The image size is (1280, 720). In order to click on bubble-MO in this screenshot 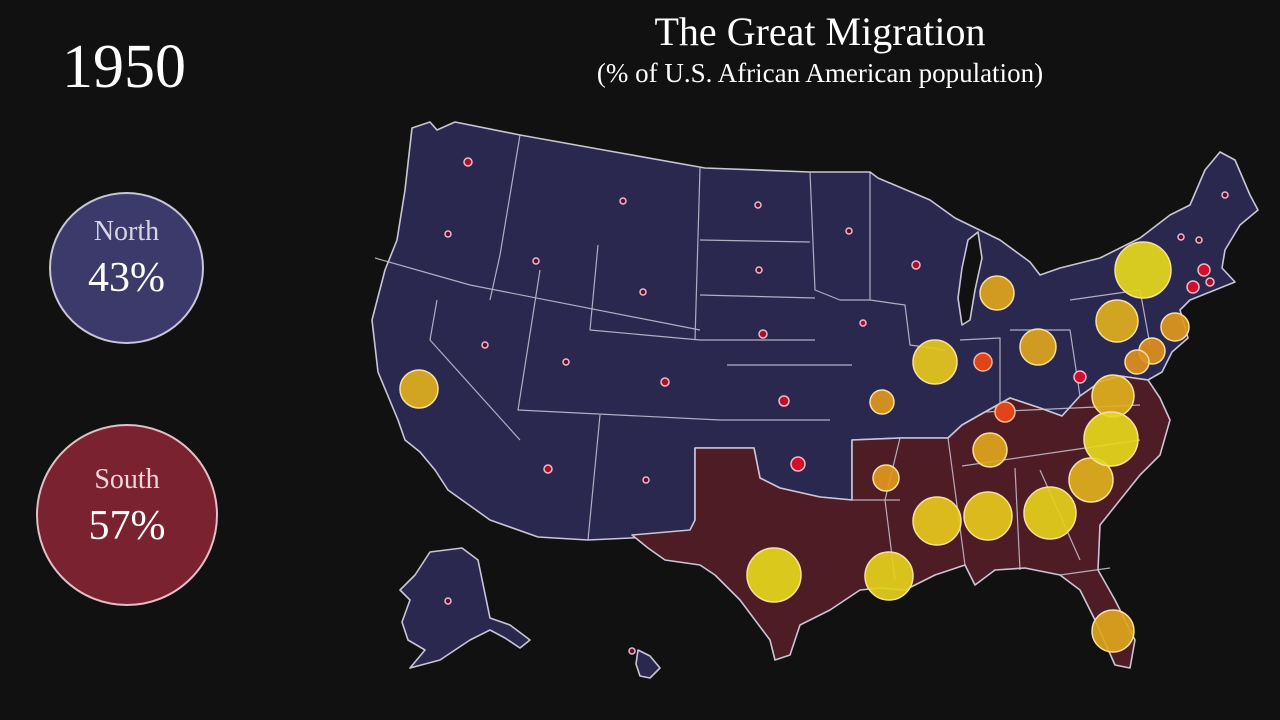, I will do `click(882, 402)`.